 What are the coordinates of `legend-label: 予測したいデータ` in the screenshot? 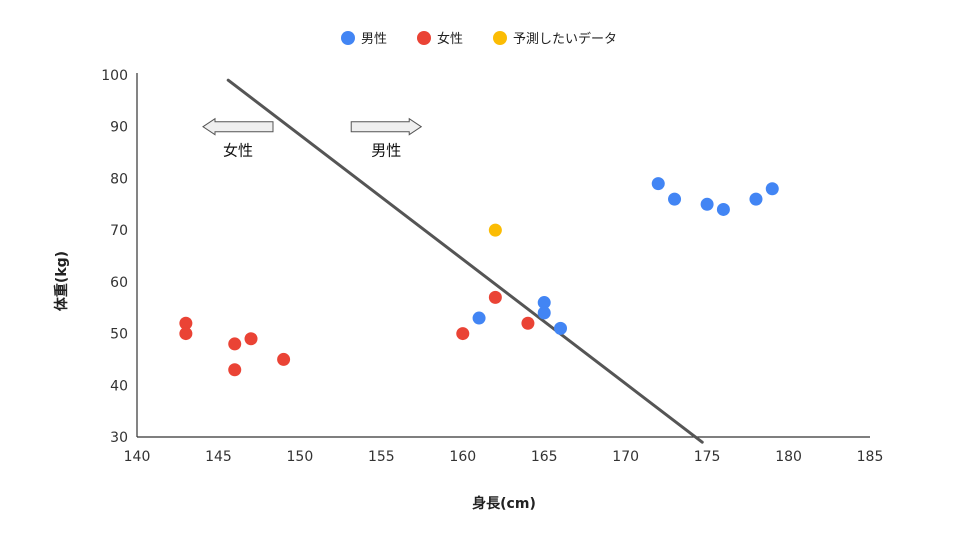 It's located at (565, 39).